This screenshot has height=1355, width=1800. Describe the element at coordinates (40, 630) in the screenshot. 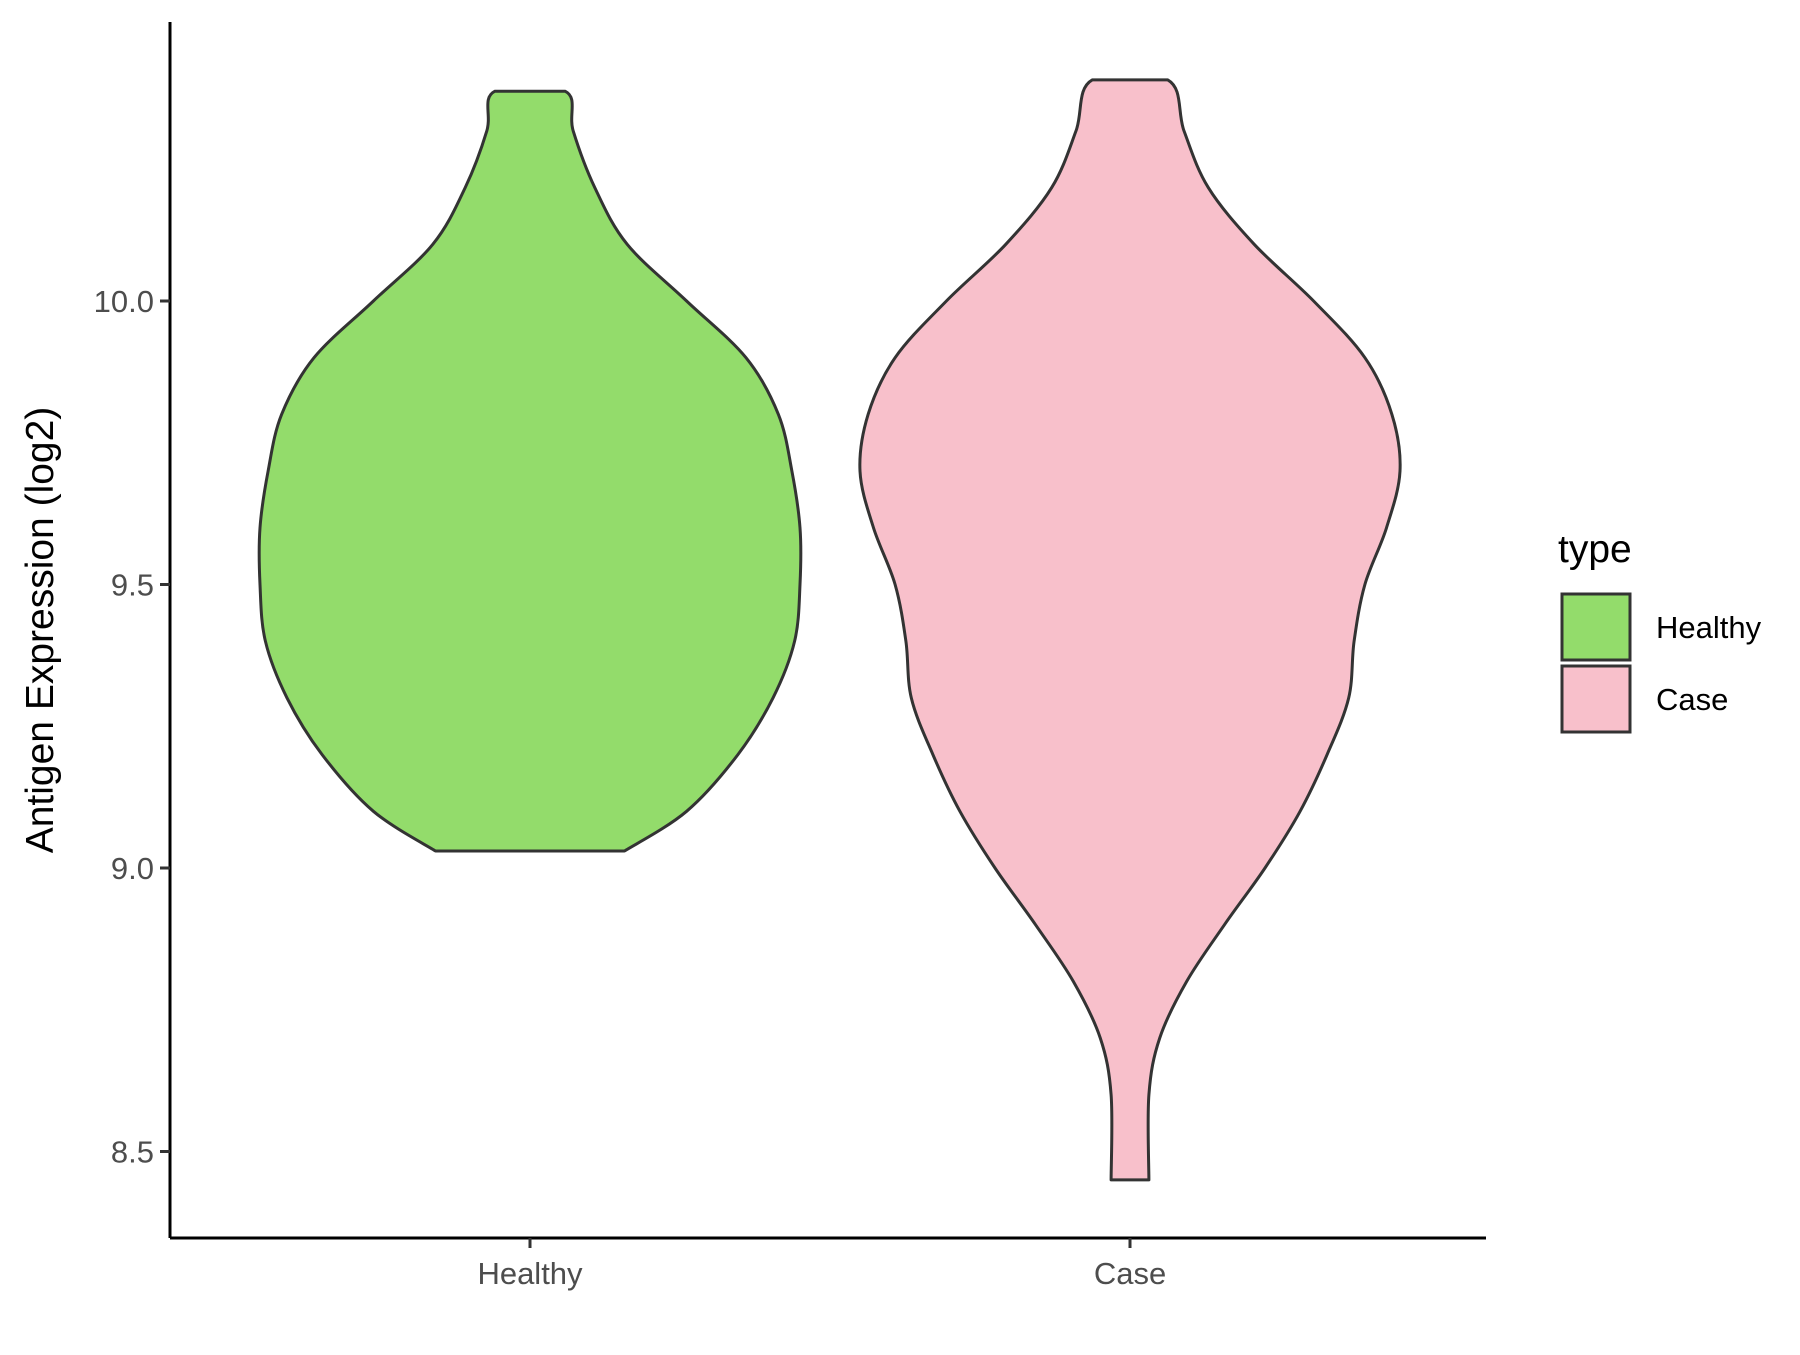

I see `y-axis-title: Antigen Expression (log2)` at that location.